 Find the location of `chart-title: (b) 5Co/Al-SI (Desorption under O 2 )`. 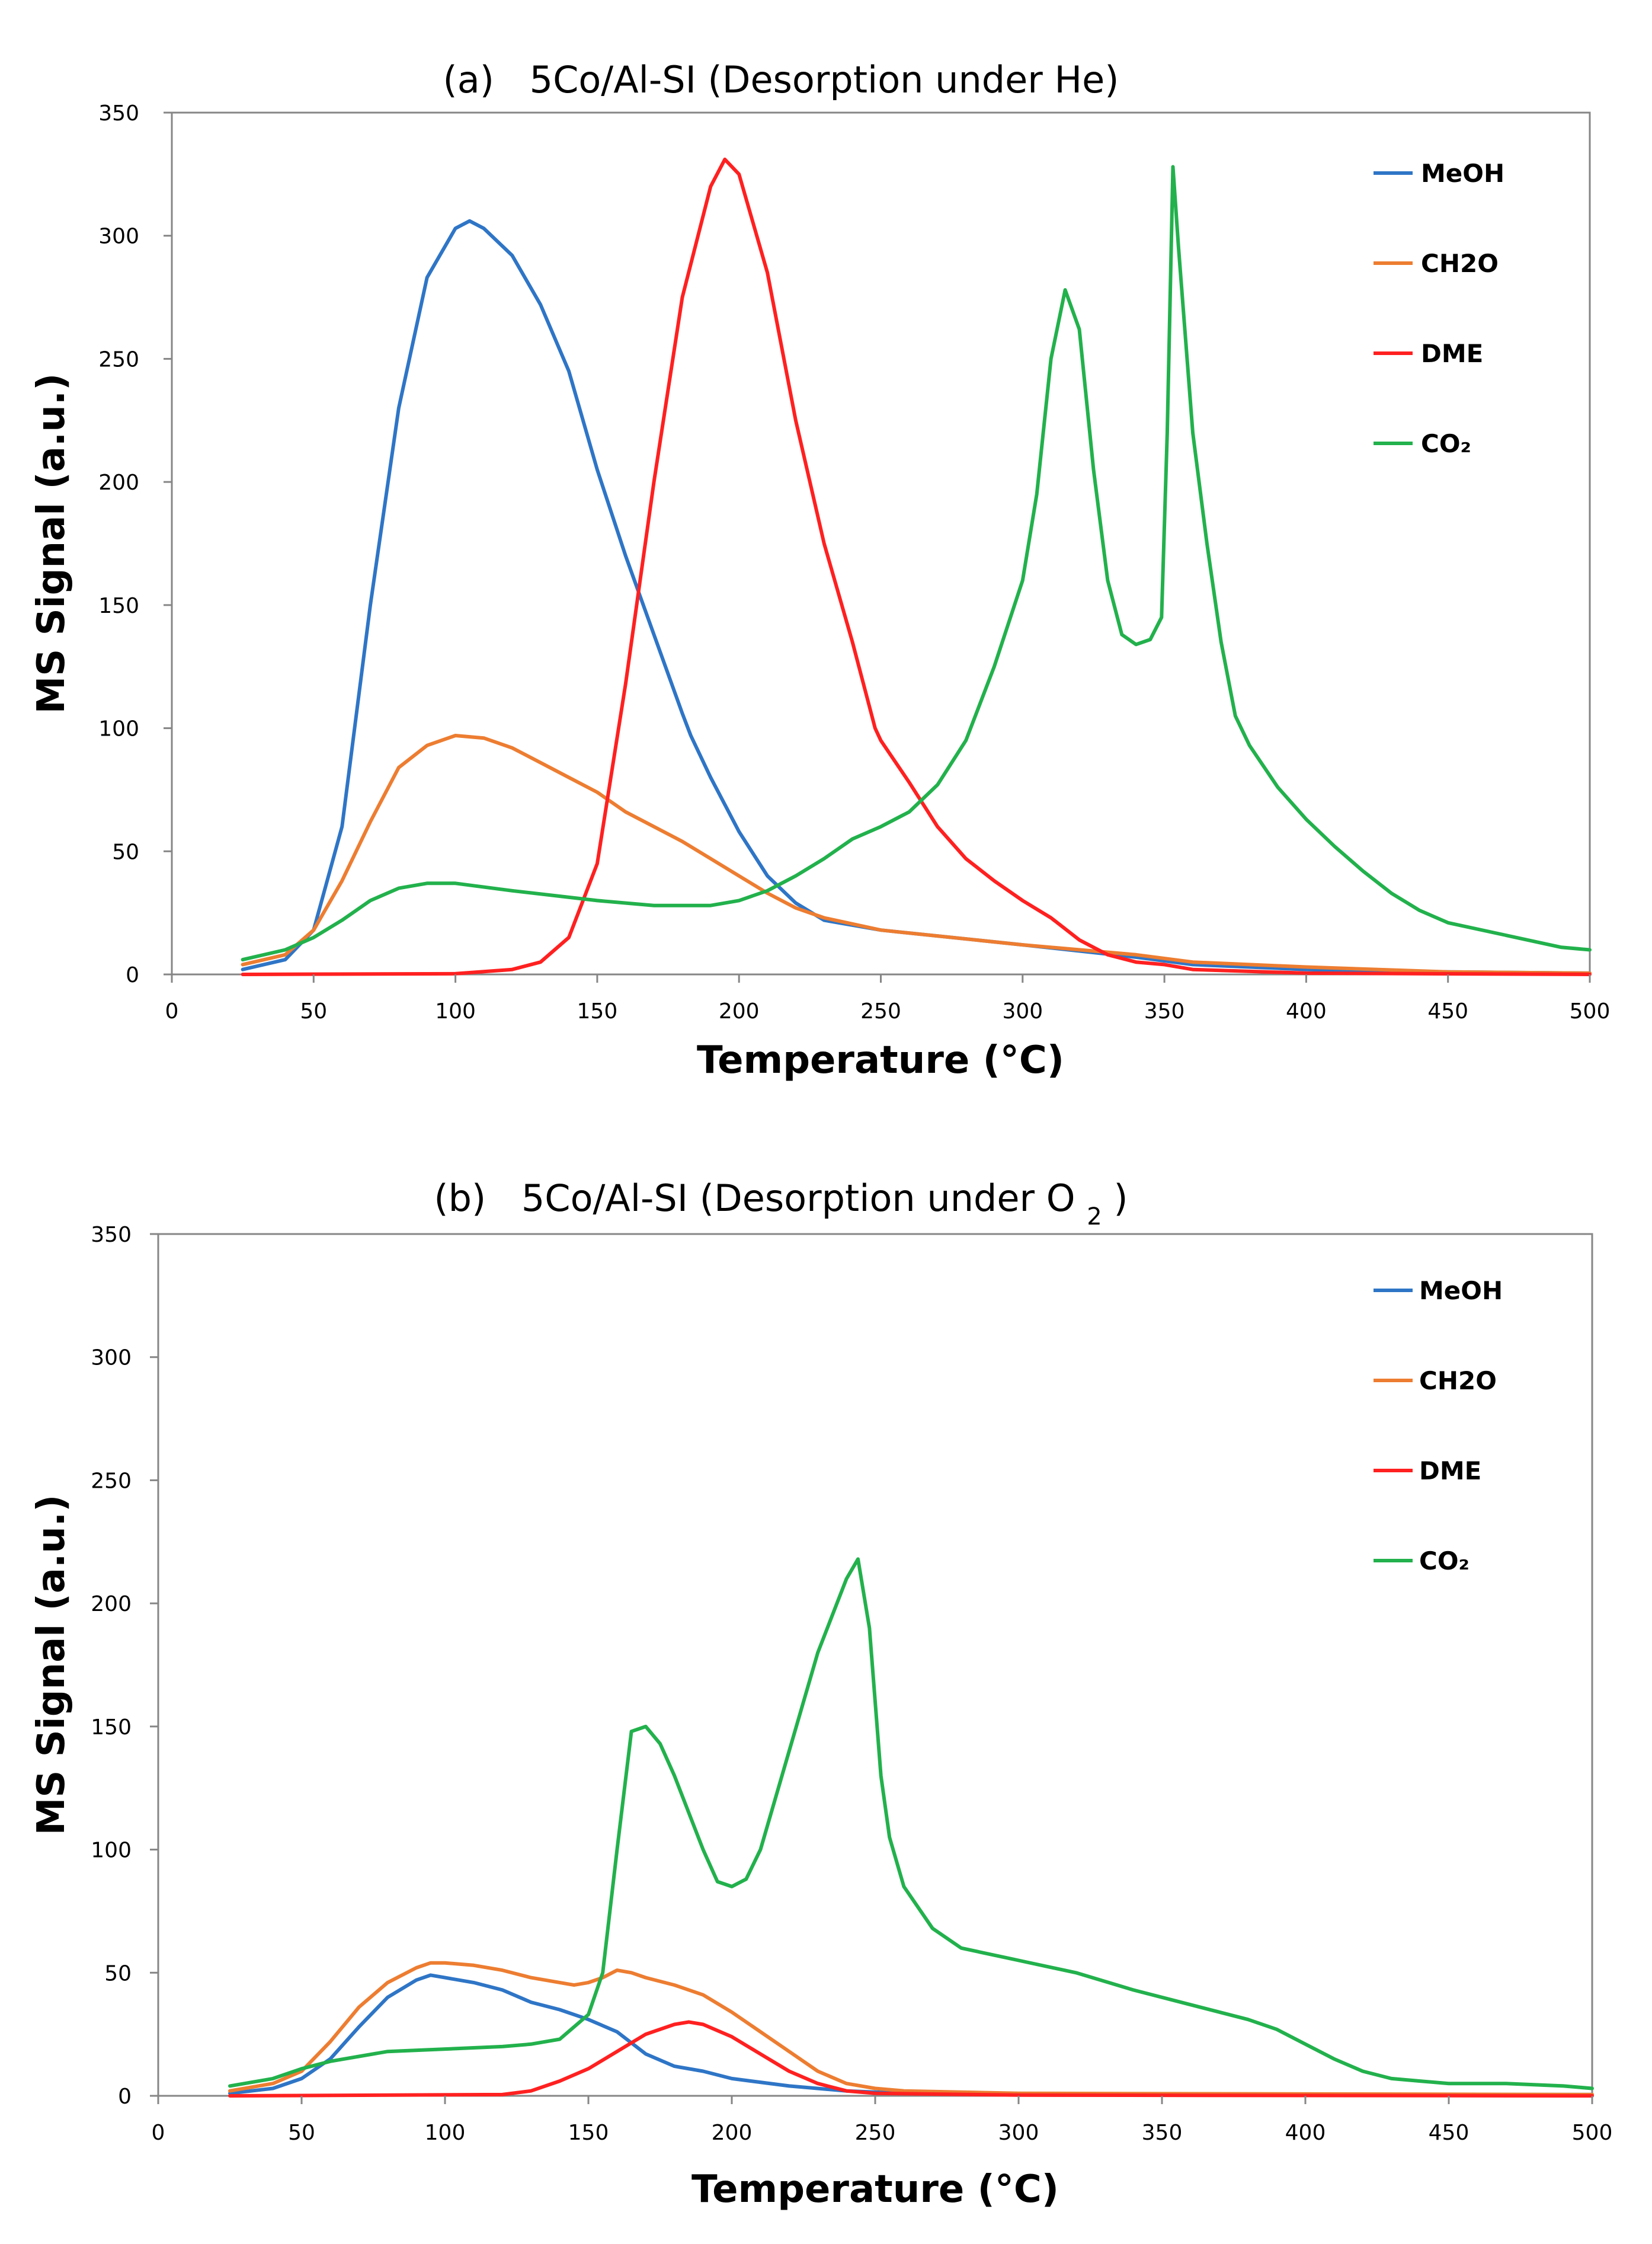

chart-title: (b) 5Co/Al-SI (Desorption under O 2 ) is located at coordinates (781, 1203).